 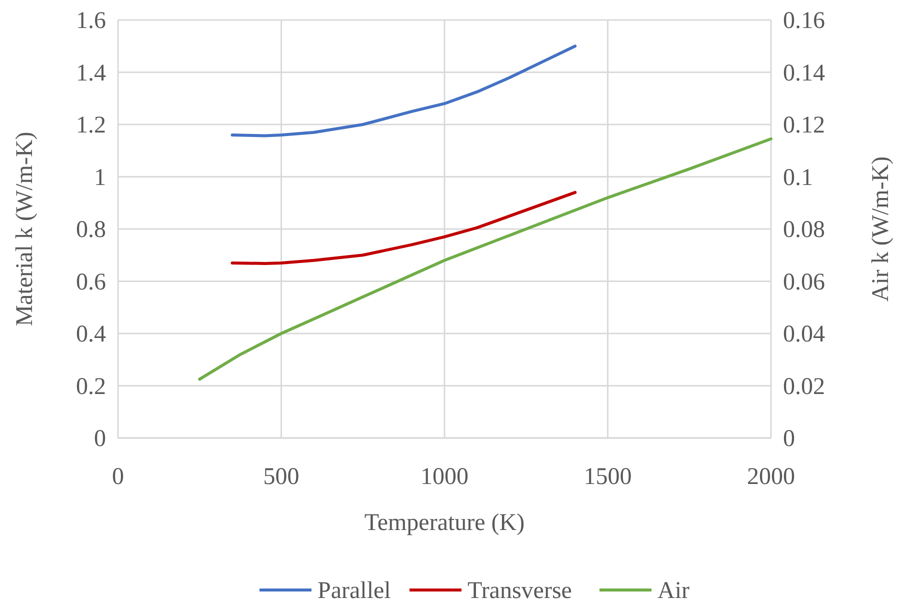 I want to click on y-axis-title: Material k (W/m-K), so click(x=25, y=229).